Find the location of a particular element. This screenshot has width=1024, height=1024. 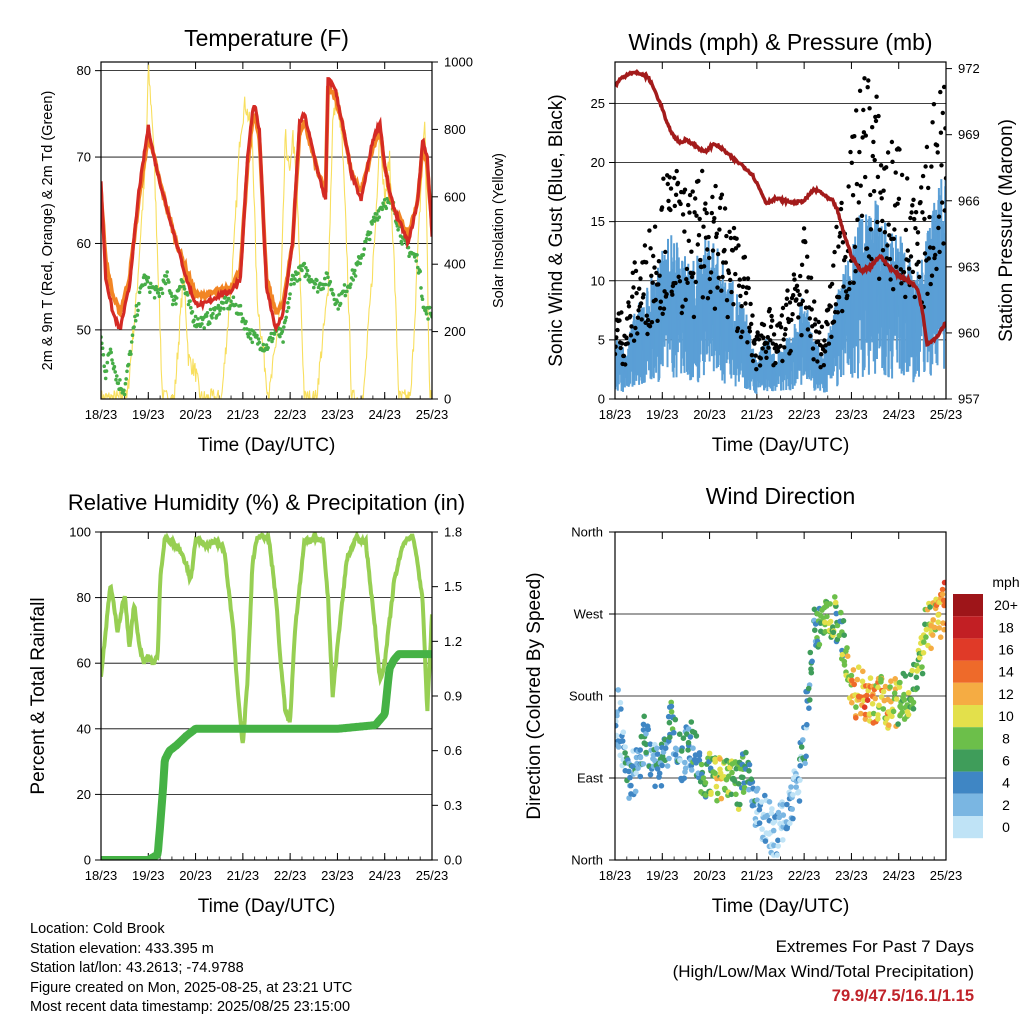

x-tick-label: 22/23 is located at coordinates (804, 875).